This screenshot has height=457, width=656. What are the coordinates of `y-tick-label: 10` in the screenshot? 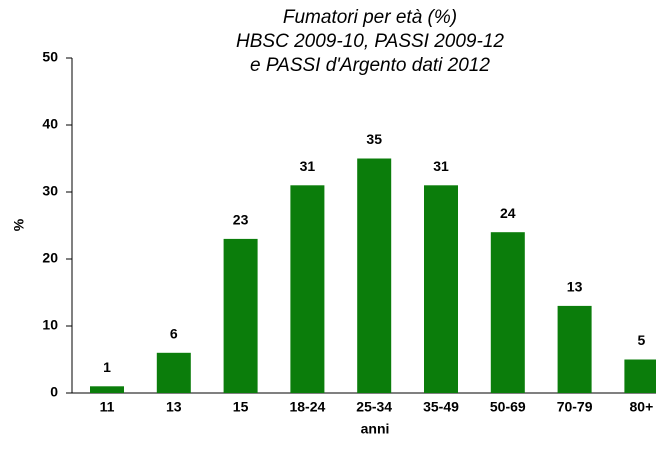 It's located at (50, 325).